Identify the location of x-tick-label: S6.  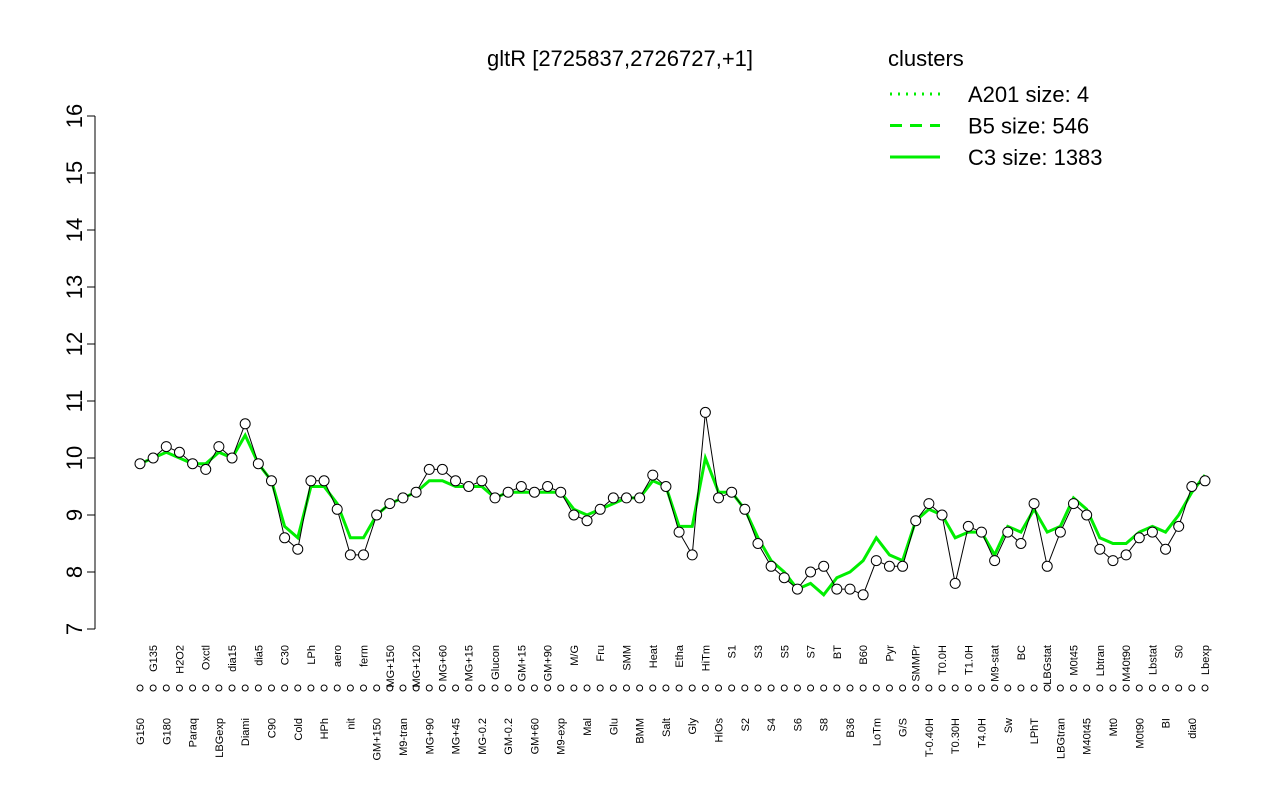
(798, 724).